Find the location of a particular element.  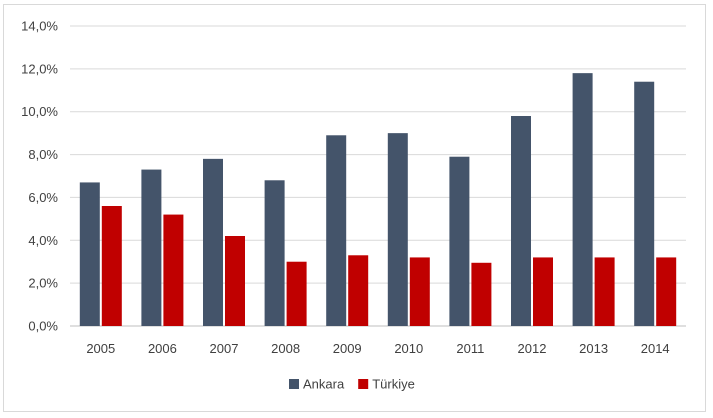

x-tick-label: 2007 is located at coordinates (224, 348).